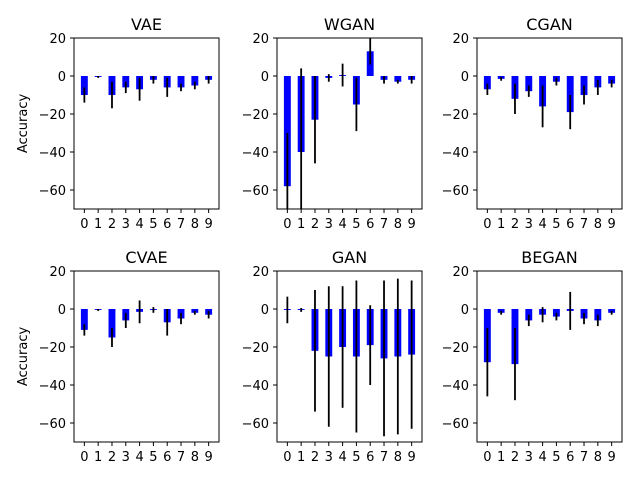  What do you see at coordinates (146, 24) in the screenshot?
I see `panel-title: VAE` at bounding box center [146, 24].